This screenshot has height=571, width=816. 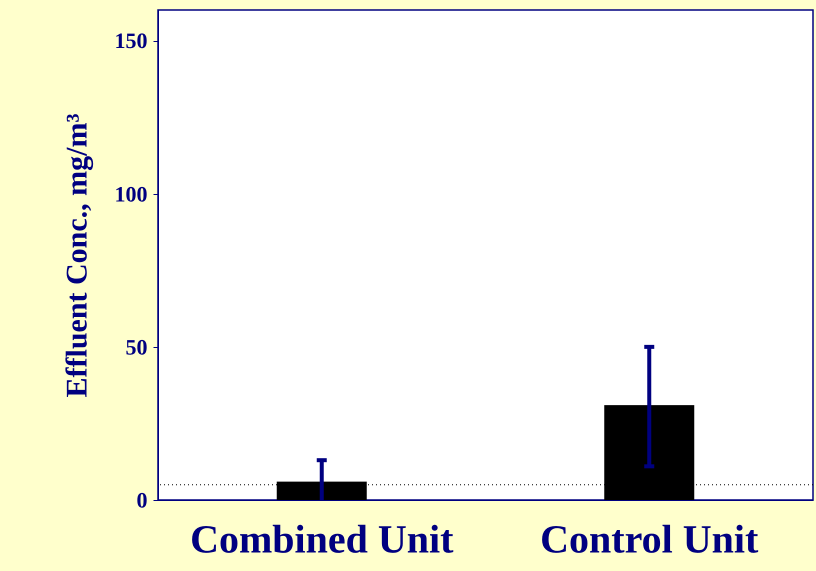 What do you see at coordinates (131, 193) in the screenshot?
I see `y-tick-label: 100` at bounding box center [131, 193].